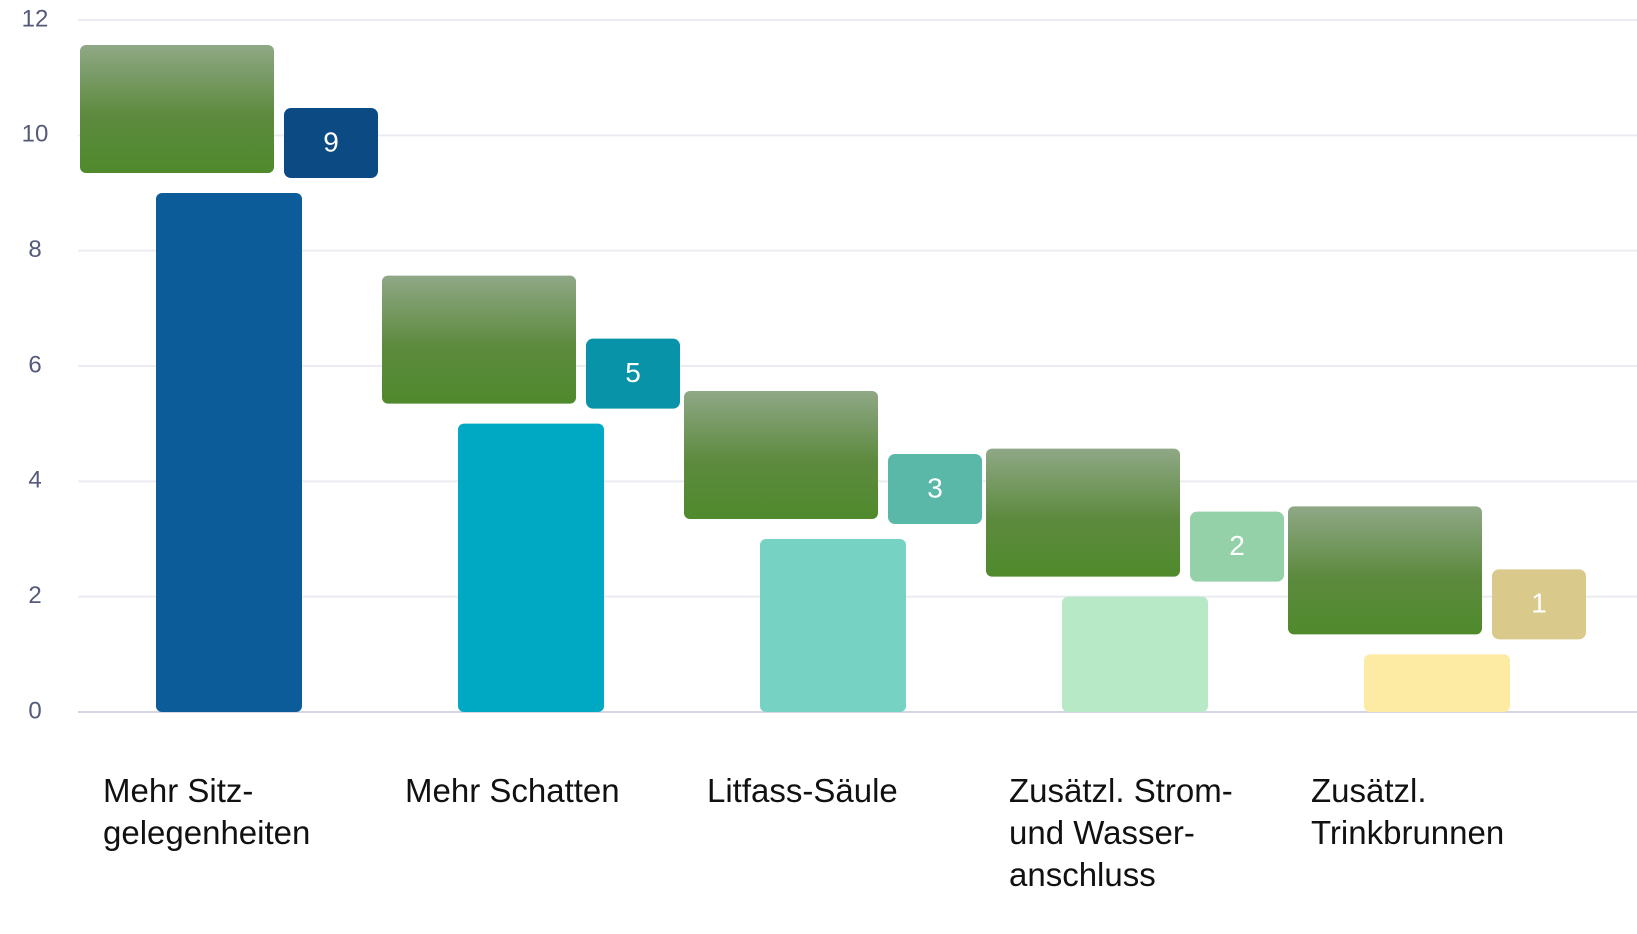 Image resolution: width=1637 pixels, height=934 pixels. Describe the element at coordinates (34, 595) in the screenshot. I see `y-tick-label: 2` at that location.